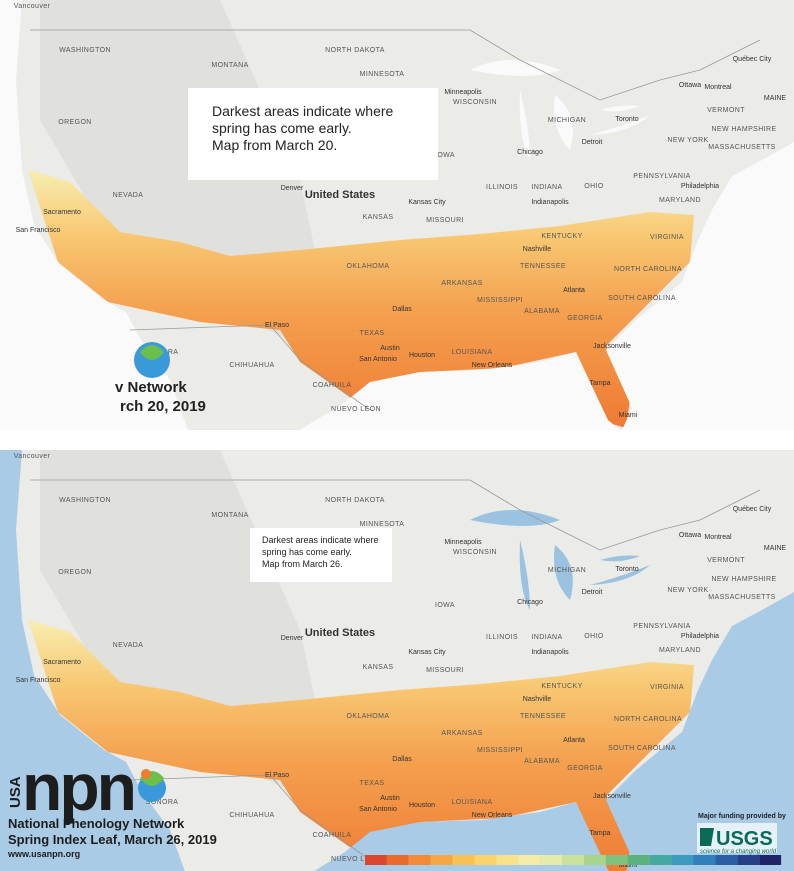 The height and width of the screenshot is (871, 794). Describe the element at coordinates (700, 186) in the screenshot. I see `city-label: Philadelphia` at that location.